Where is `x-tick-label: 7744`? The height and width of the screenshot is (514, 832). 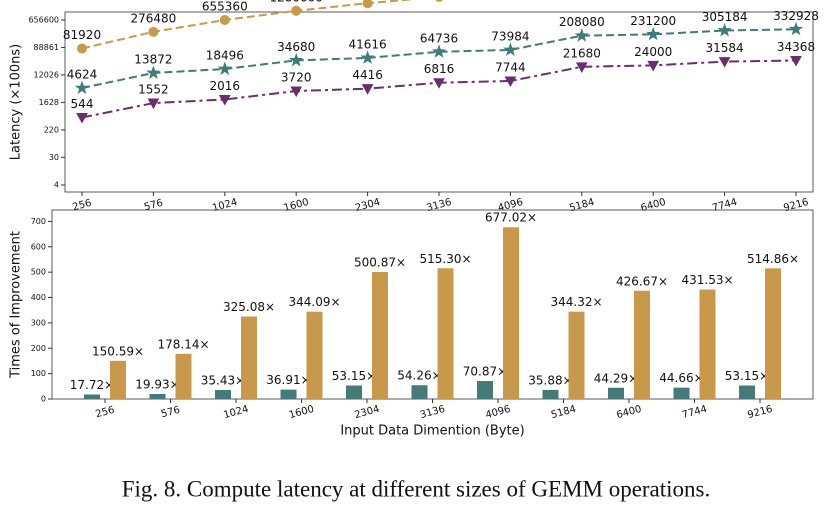
x-tick-label: 7744 is located at coordinates (724, 205).